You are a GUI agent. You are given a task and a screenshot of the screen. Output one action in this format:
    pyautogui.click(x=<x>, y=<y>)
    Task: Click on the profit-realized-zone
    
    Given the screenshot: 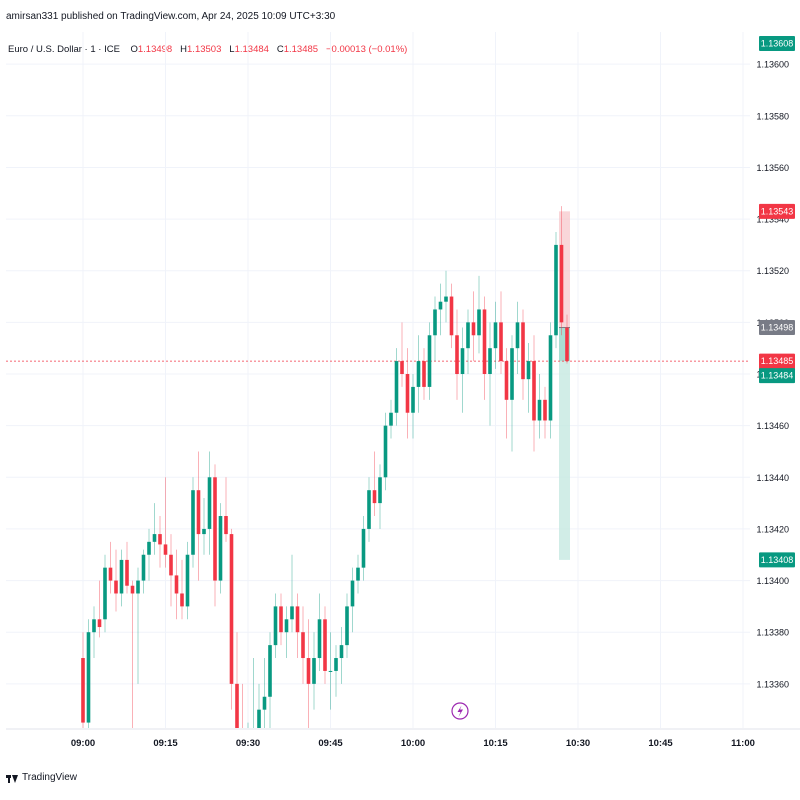 What is the action you would take?
    pyautogui.click(x=564, y=344)
    